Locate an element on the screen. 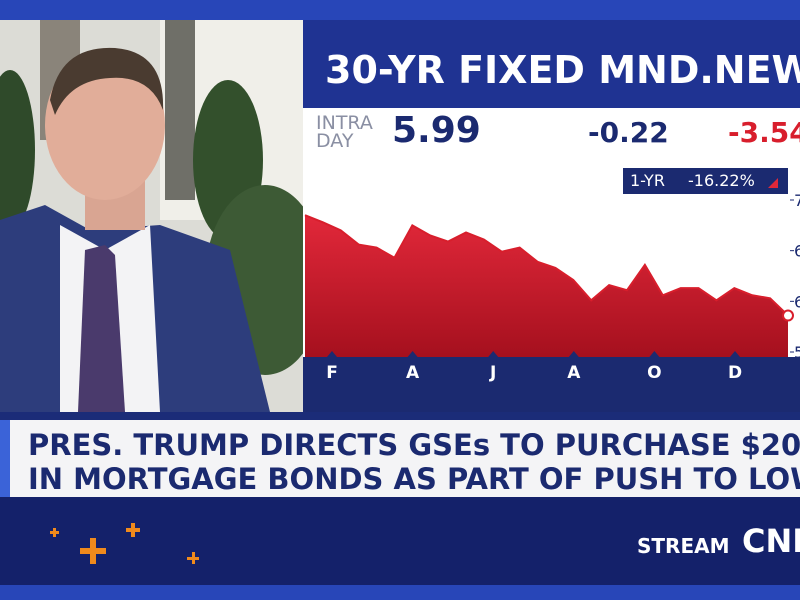  period: 1-YR is located at coordinates (647, 180).